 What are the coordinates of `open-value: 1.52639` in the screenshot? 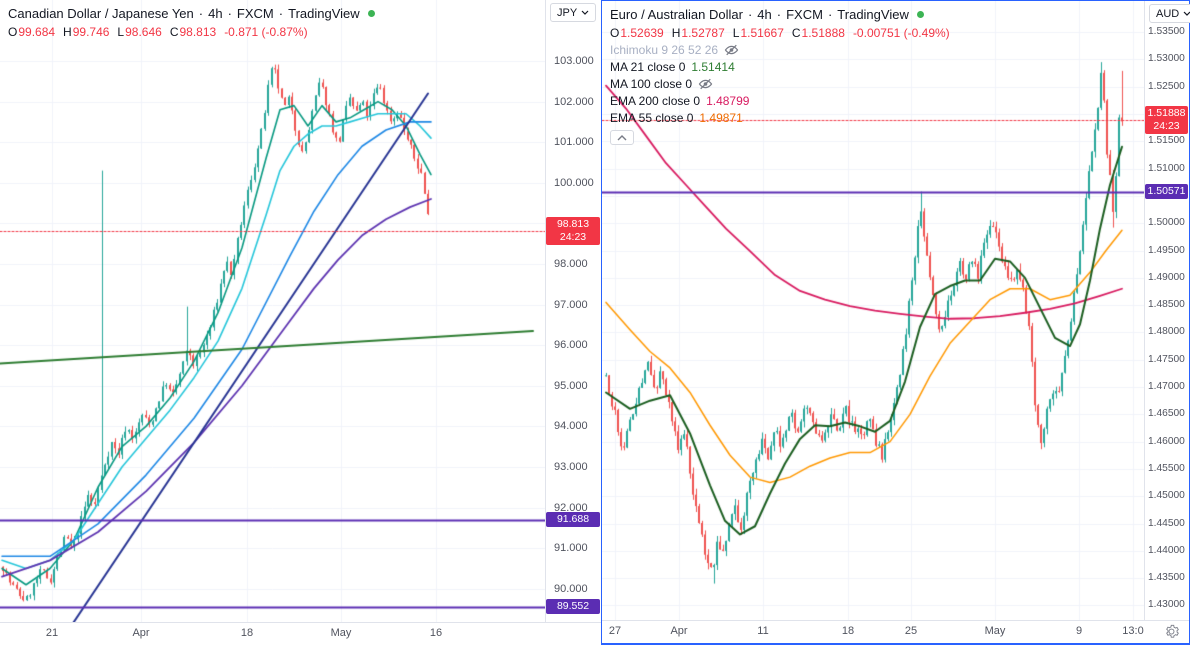 It's located at (642, 32).